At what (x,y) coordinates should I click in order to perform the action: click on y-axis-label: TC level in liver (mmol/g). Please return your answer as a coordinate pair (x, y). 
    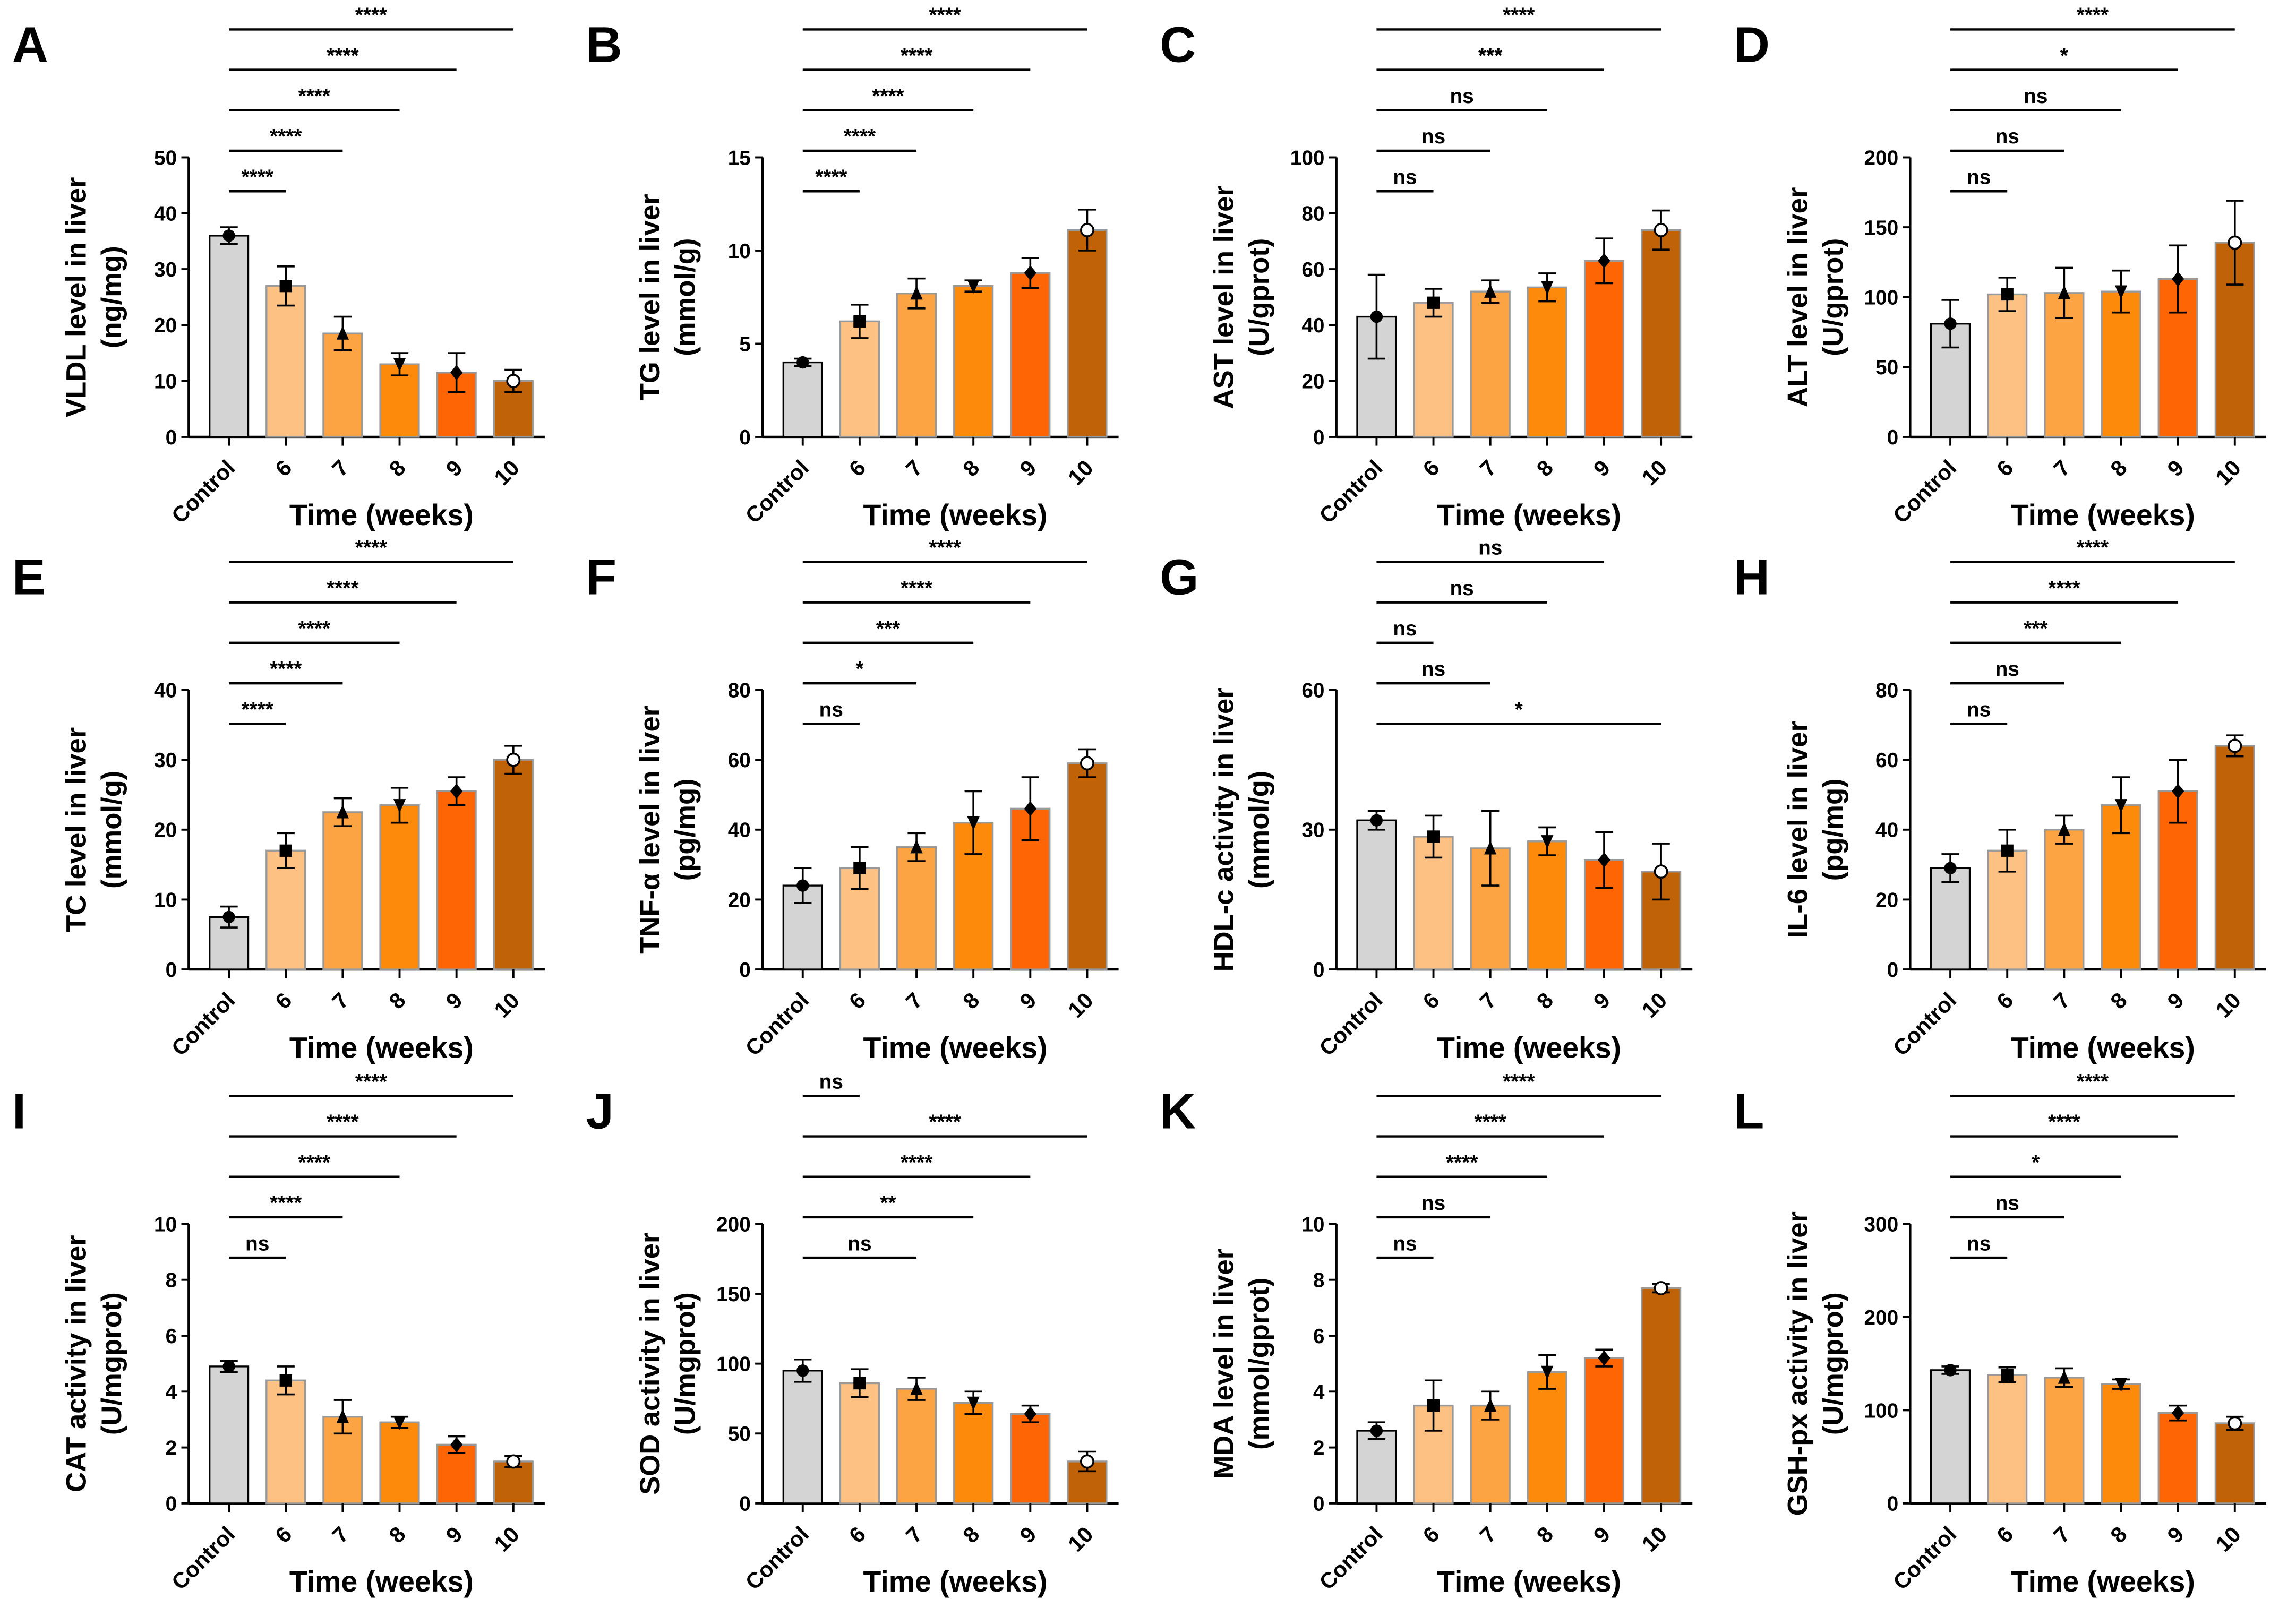
    Looking at the image, I should click on (94, 829).